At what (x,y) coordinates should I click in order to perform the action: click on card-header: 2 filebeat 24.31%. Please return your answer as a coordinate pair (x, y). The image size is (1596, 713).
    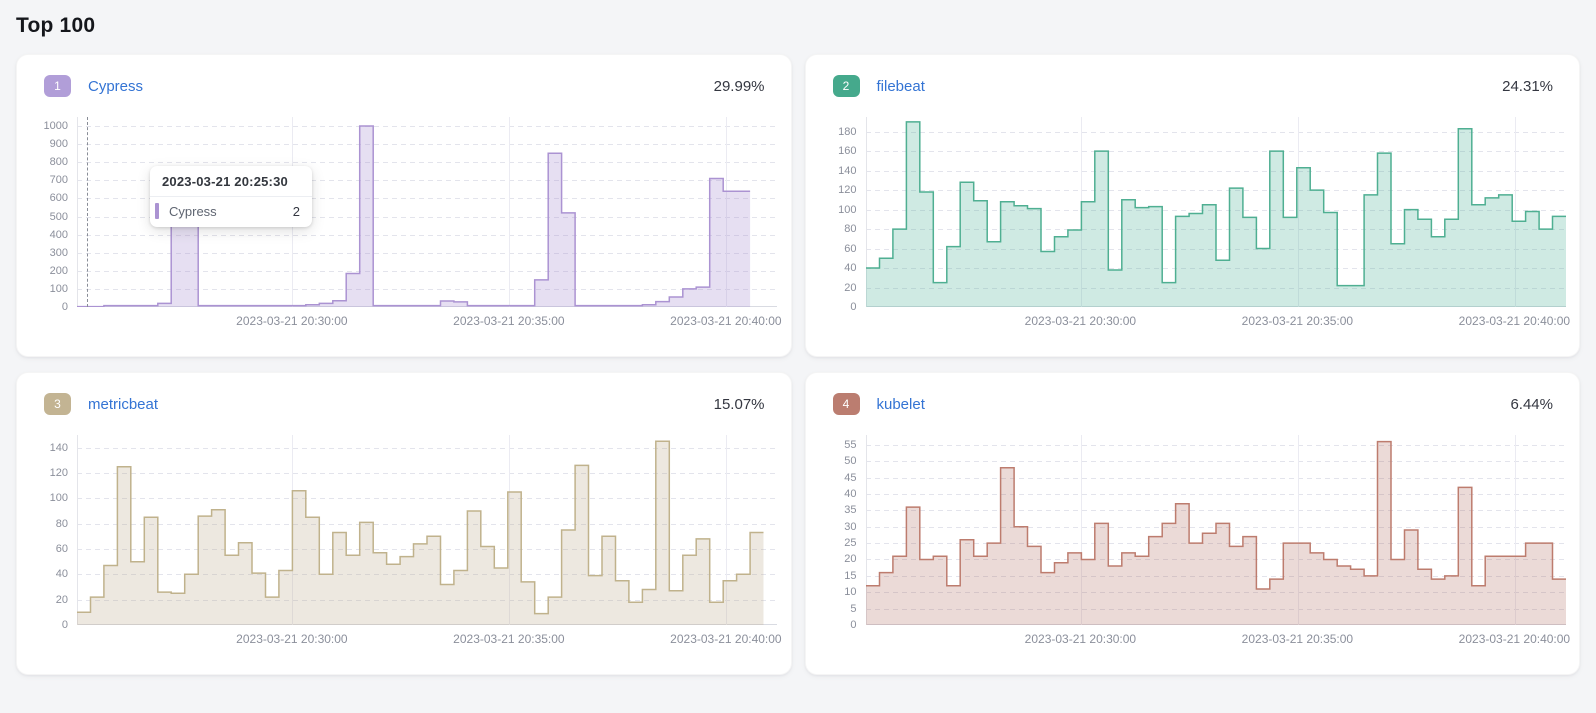
    Looking at the image, I should click on (1192, 86).